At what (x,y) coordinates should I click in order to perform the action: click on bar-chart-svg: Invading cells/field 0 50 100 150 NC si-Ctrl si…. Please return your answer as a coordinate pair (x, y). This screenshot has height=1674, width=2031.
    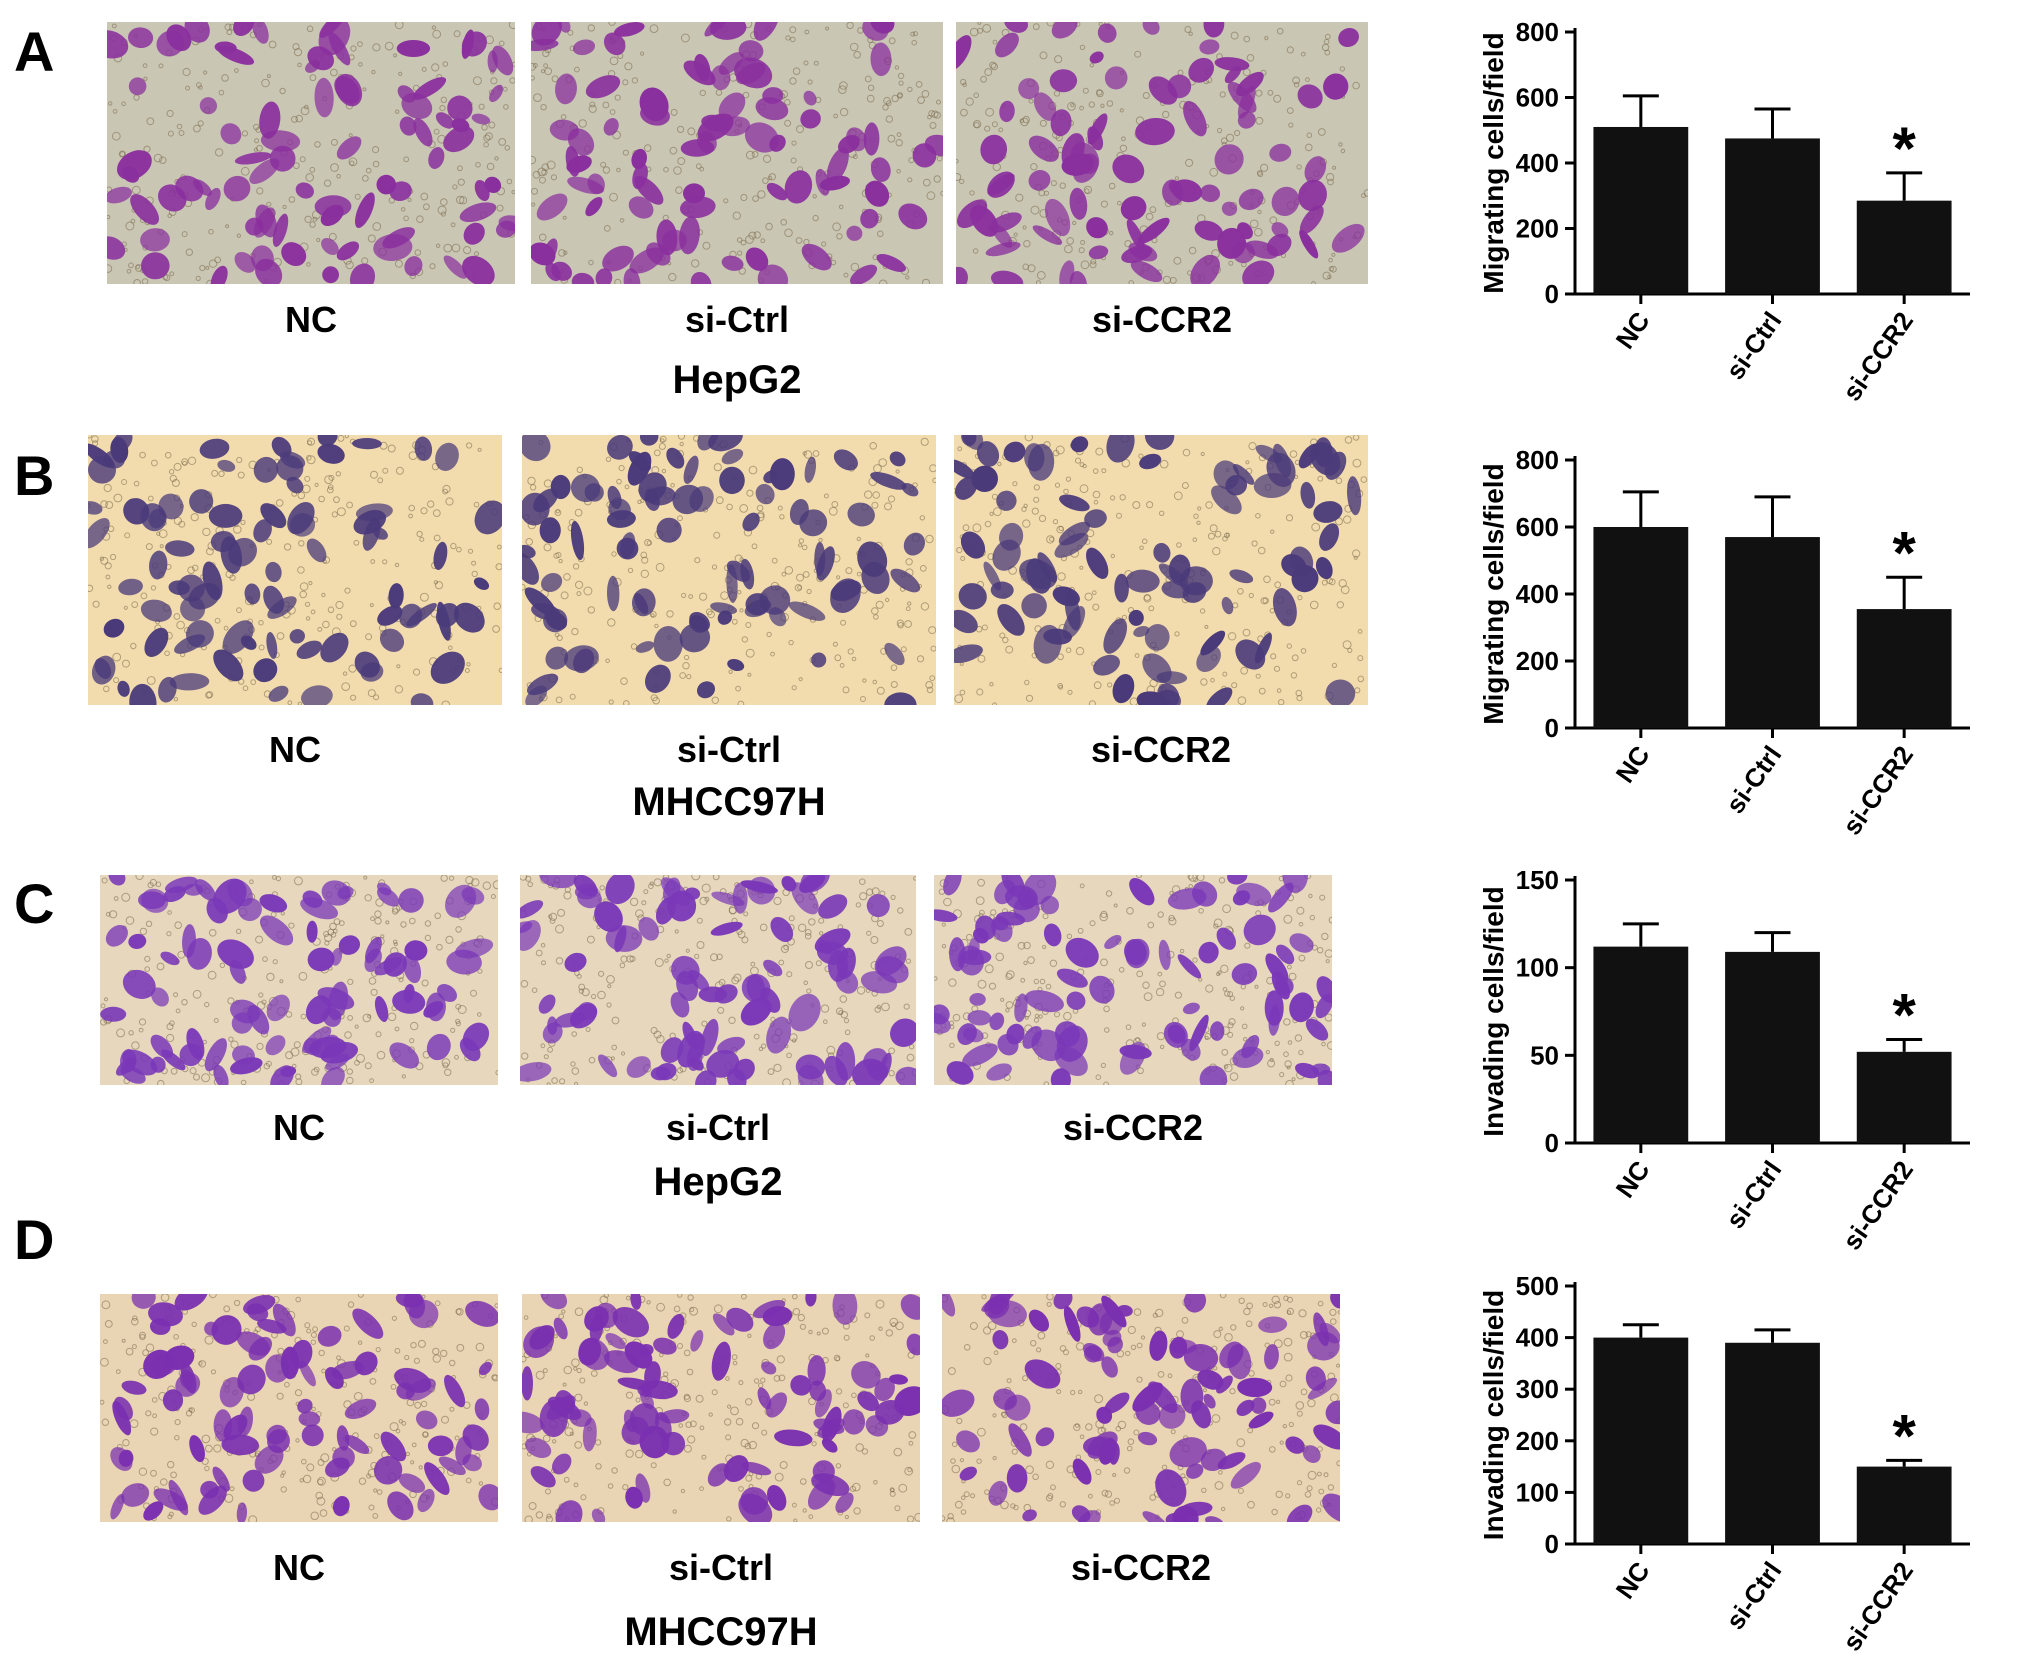
    Looking at the image, I should click on (1724, 1060).